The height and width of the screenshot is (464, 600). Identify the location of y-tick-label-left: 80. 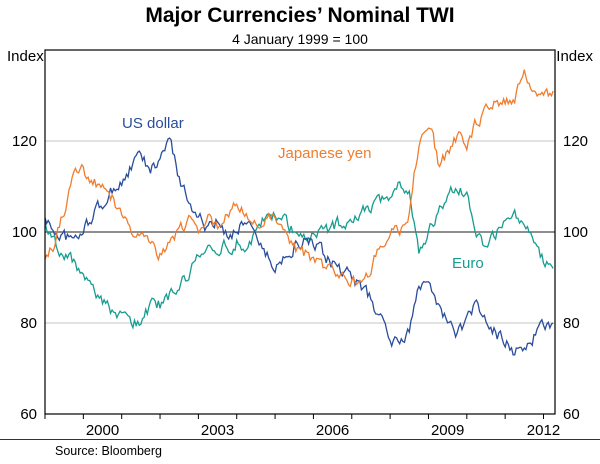
(28, 323).